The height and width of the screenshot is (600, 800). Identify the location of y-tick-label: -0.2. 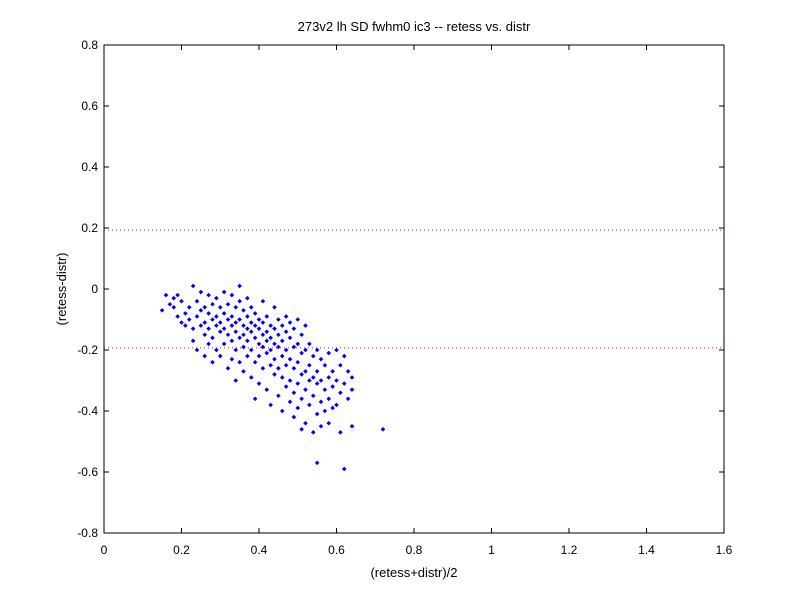
(87, 350).